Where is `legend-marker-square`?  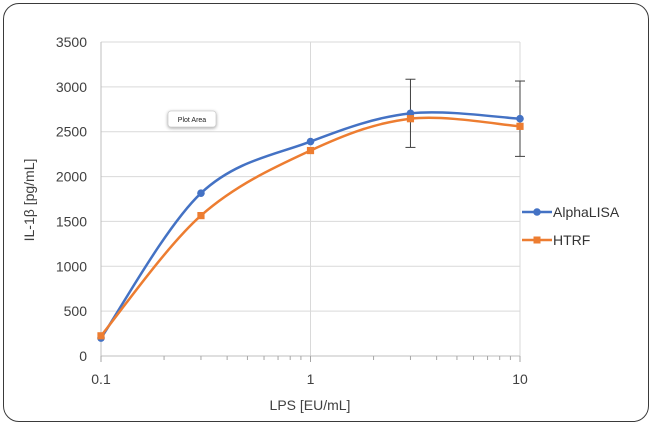
legend-marker-square is located at coordinates (537, 240).